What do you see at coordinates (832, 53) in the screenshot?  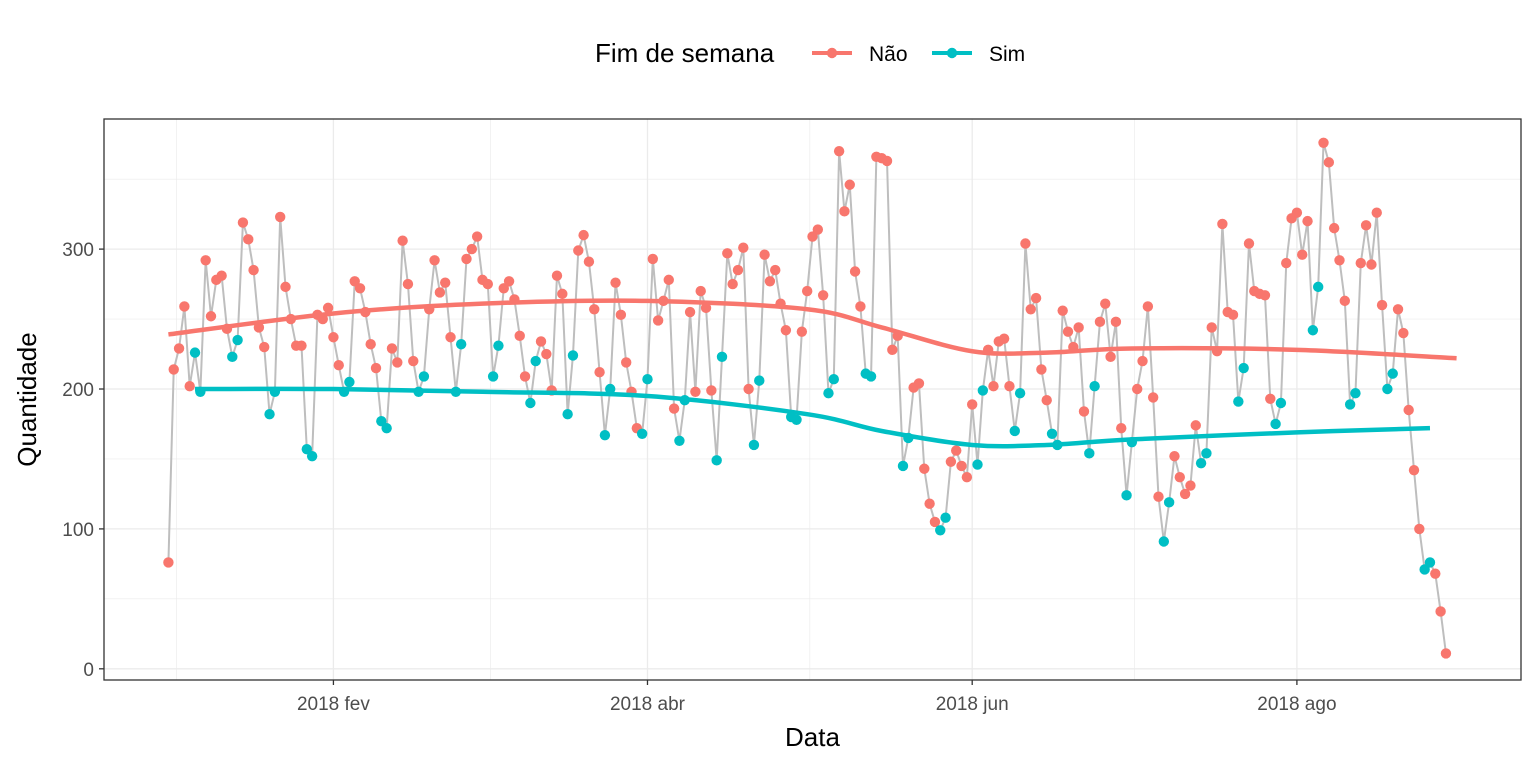 I see `legend-key-nao-point` at bounding box center [832, 53].